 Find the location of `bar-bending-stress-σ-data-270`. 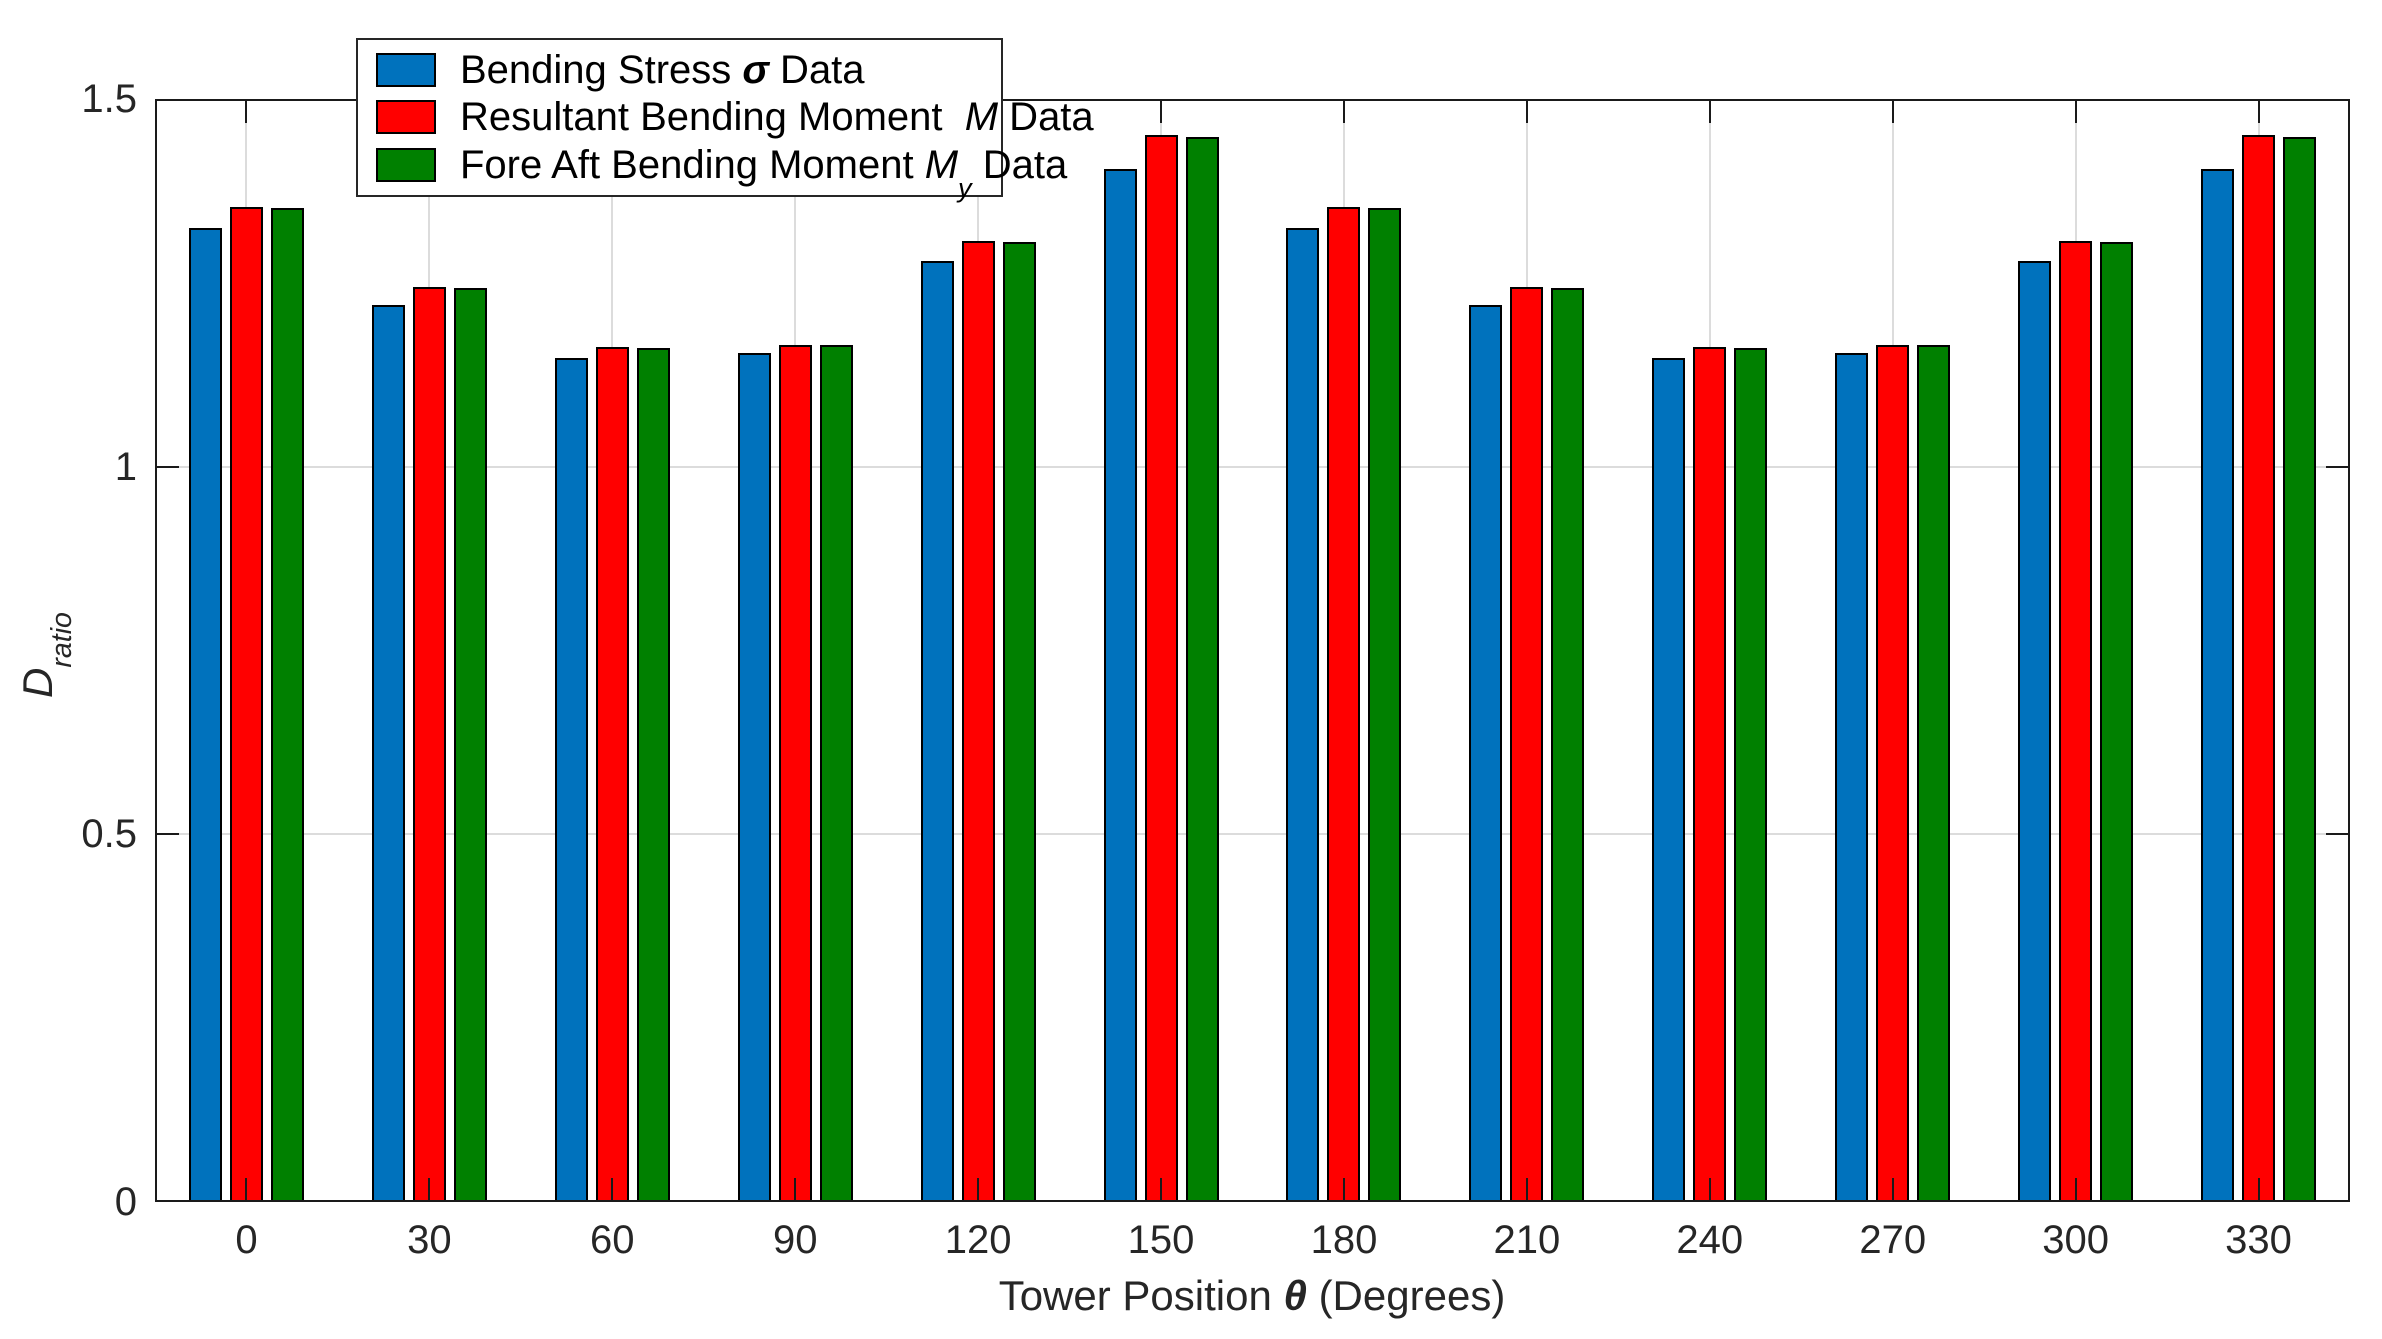

bar-bending-stress-σ-data-270 is located at coordinates (1852, 777).